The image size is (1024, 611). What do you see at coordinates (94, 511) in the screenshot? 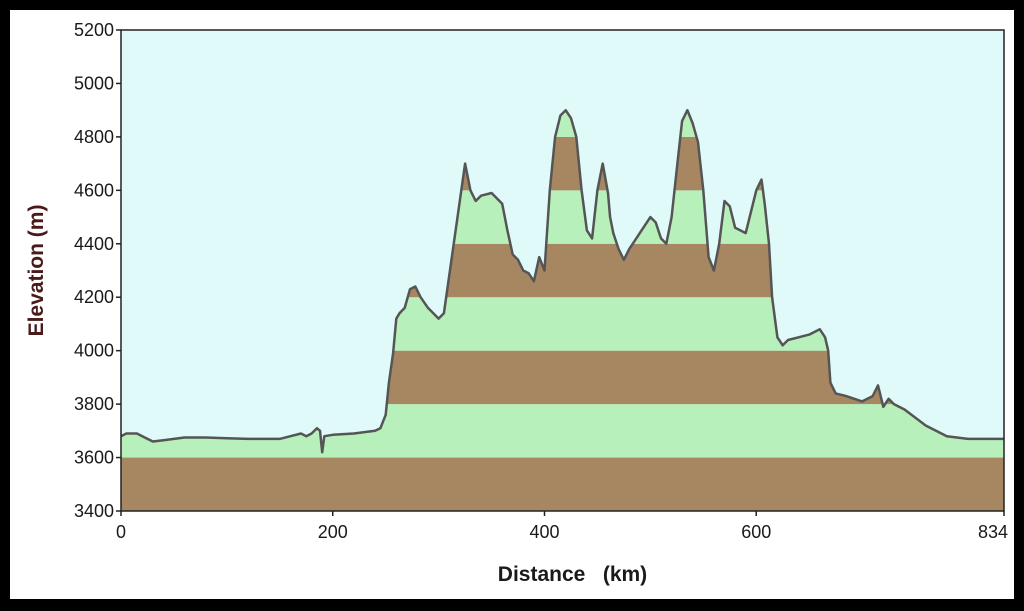
I see `y-tick-label: 3400` at bounding box center [94, 511].